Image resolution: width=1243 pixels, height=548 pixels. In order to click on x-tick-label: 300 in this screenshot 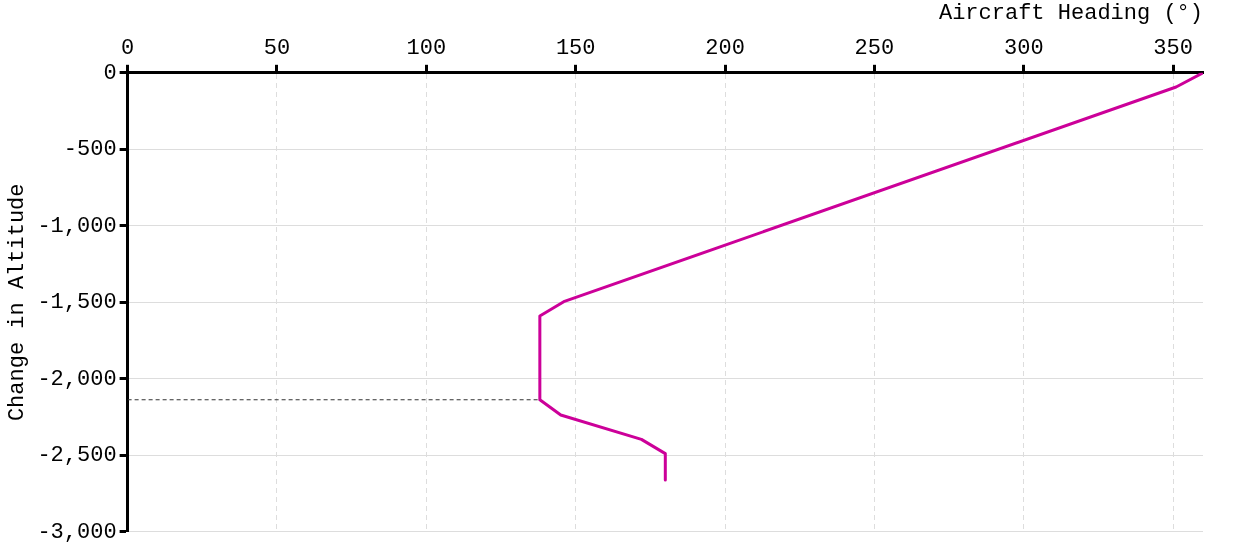, I will do `click(1023, 49)`.